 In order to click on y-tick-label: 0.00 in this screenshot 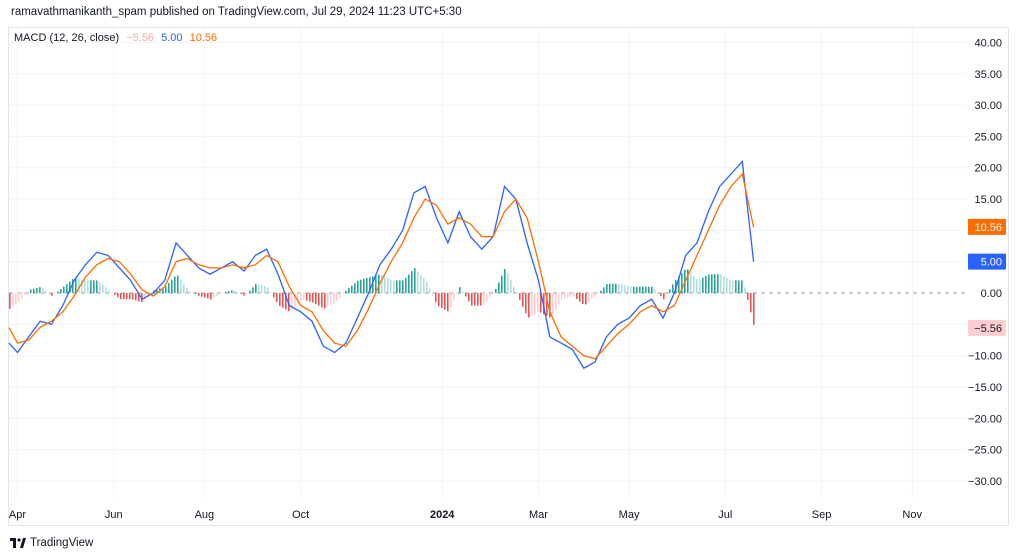, I will do `click(991, 294)`.